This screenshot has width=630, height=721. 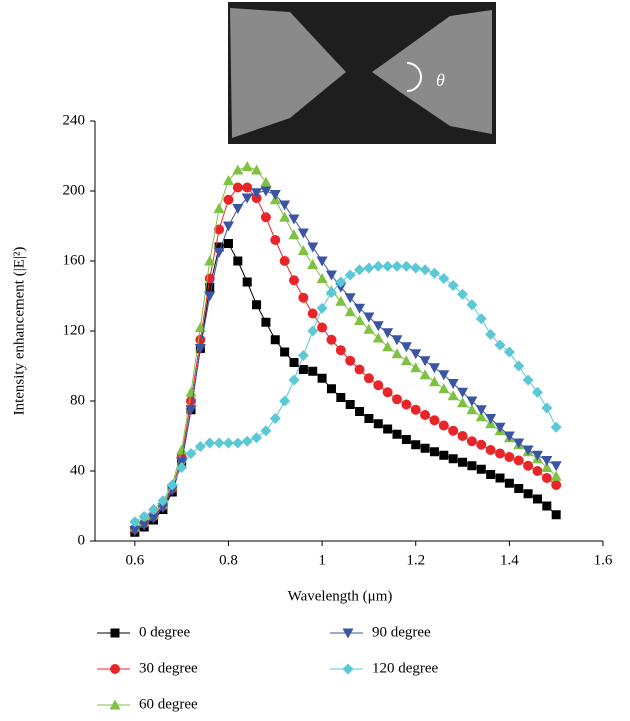 I want to click on y-axis-label: Intensity enhancement (|E|²), so click(x=19, y=331).